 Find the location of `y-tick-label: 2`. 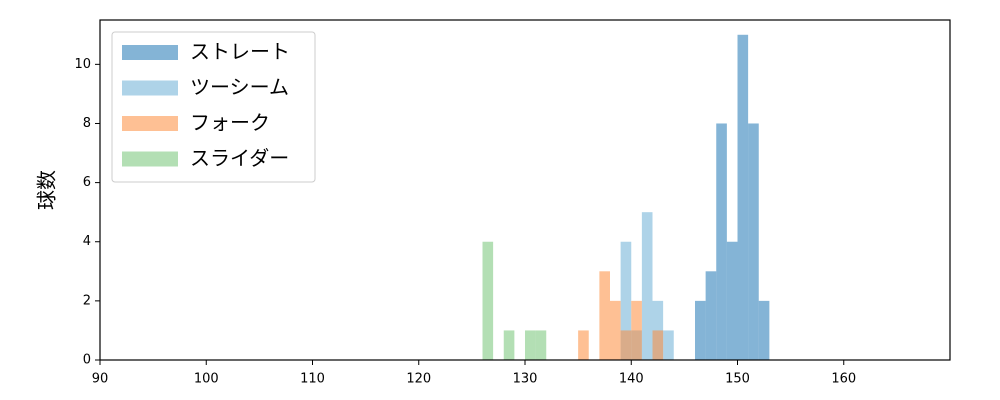

y-tick-label: 2 is located at coordinates (87, 300).